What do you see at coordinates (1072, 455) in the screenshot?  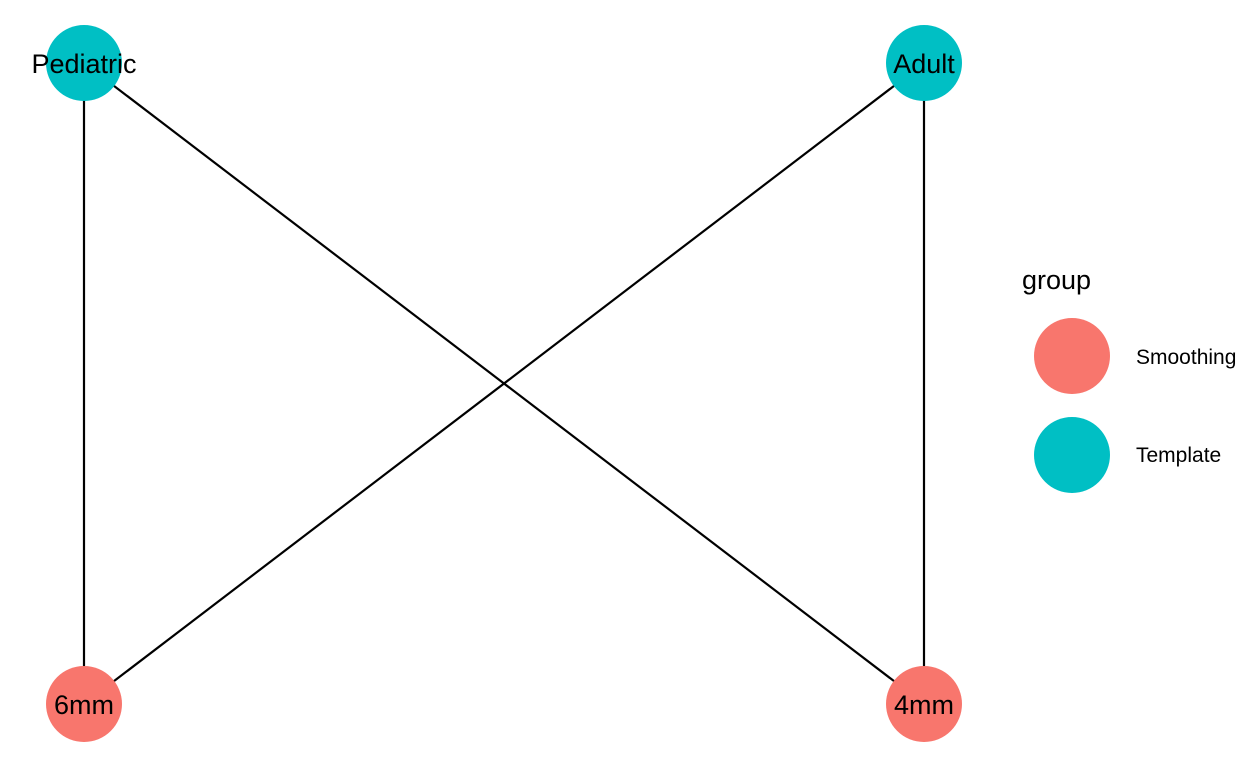 I see `legend-swatch-template` at bounding box center [1072, 455].